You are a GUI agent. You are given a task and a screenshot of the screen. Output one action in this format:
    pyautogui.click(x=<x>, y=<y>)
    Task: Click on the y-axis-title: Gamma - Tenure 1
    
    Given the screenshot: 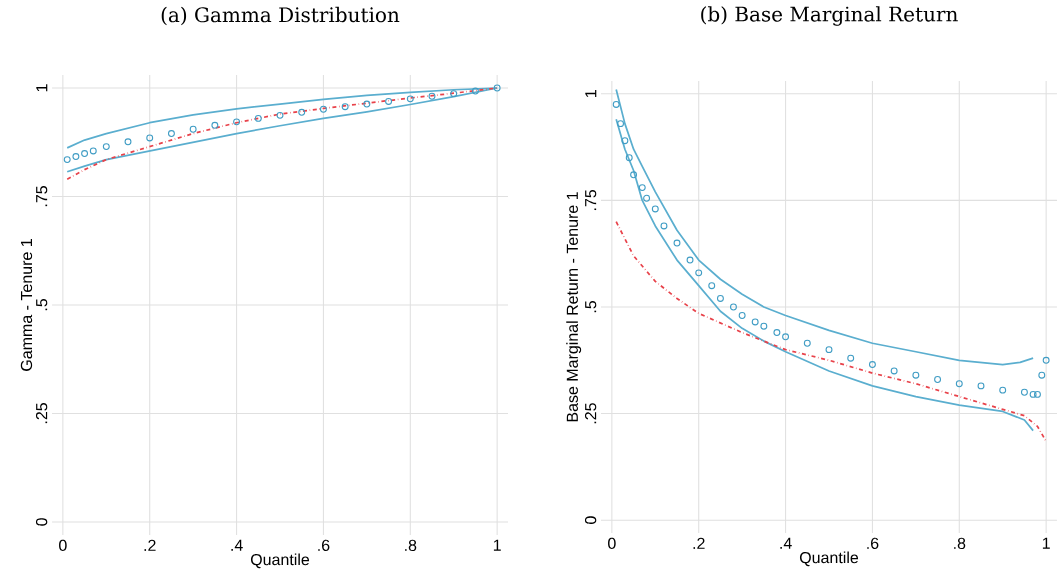 What is the action you would take?
    pyautogui.click(x=26, y=305)
    